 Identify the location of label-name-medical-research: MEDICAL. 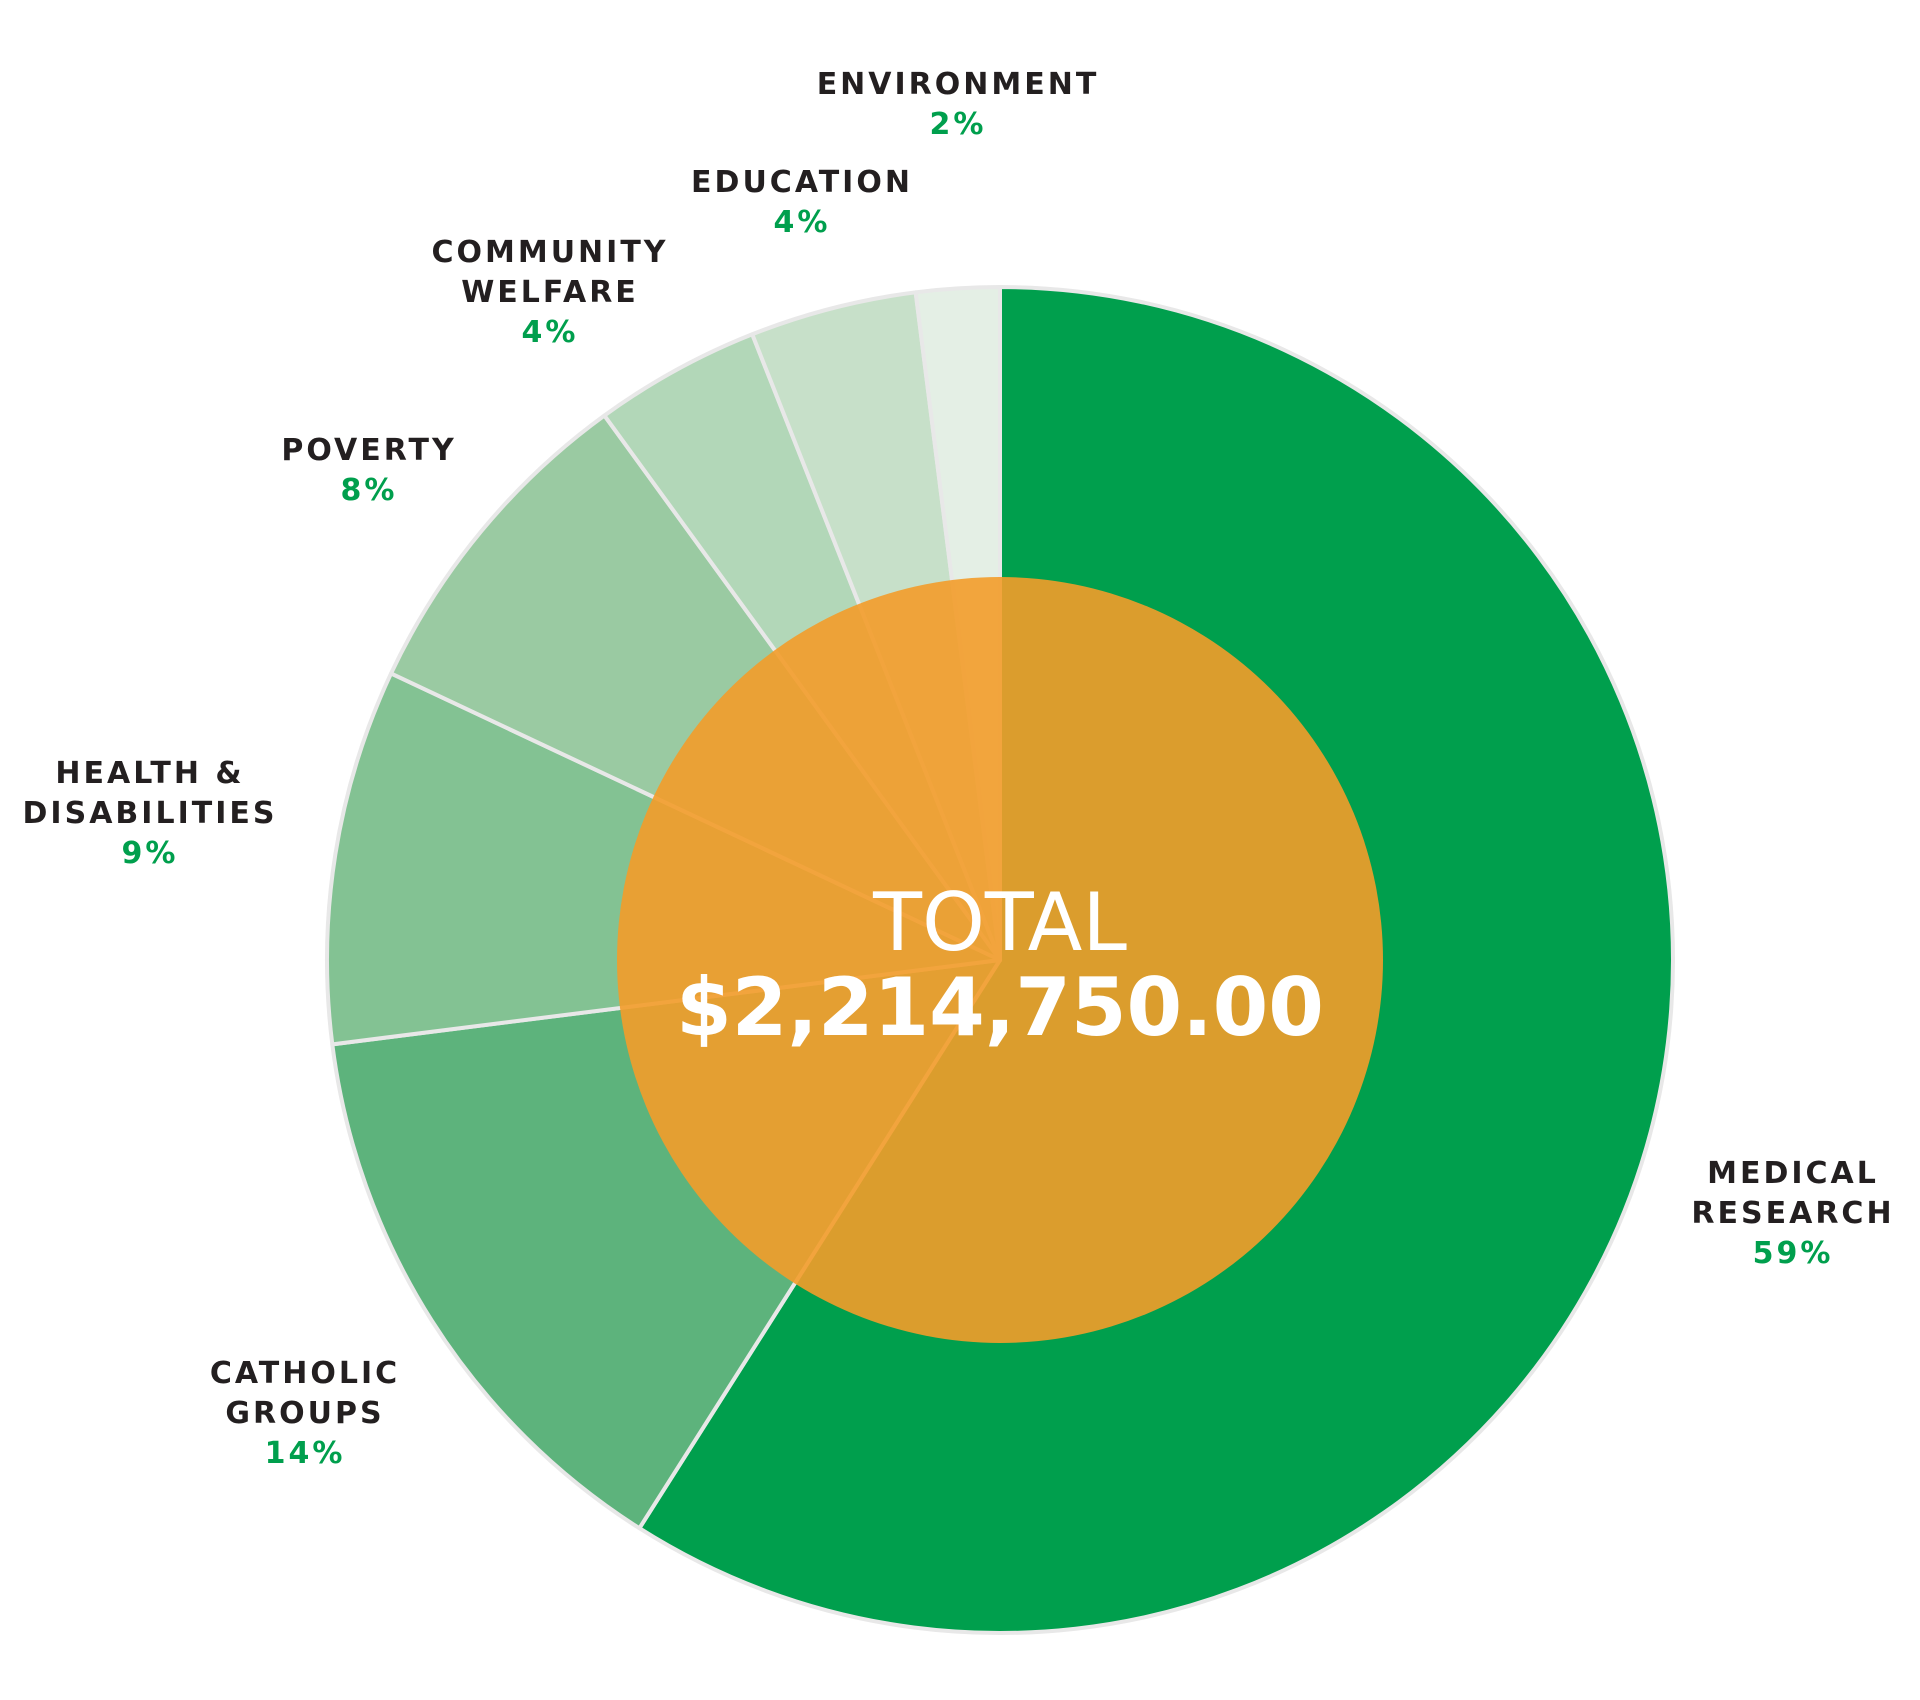
(1793, 1173).